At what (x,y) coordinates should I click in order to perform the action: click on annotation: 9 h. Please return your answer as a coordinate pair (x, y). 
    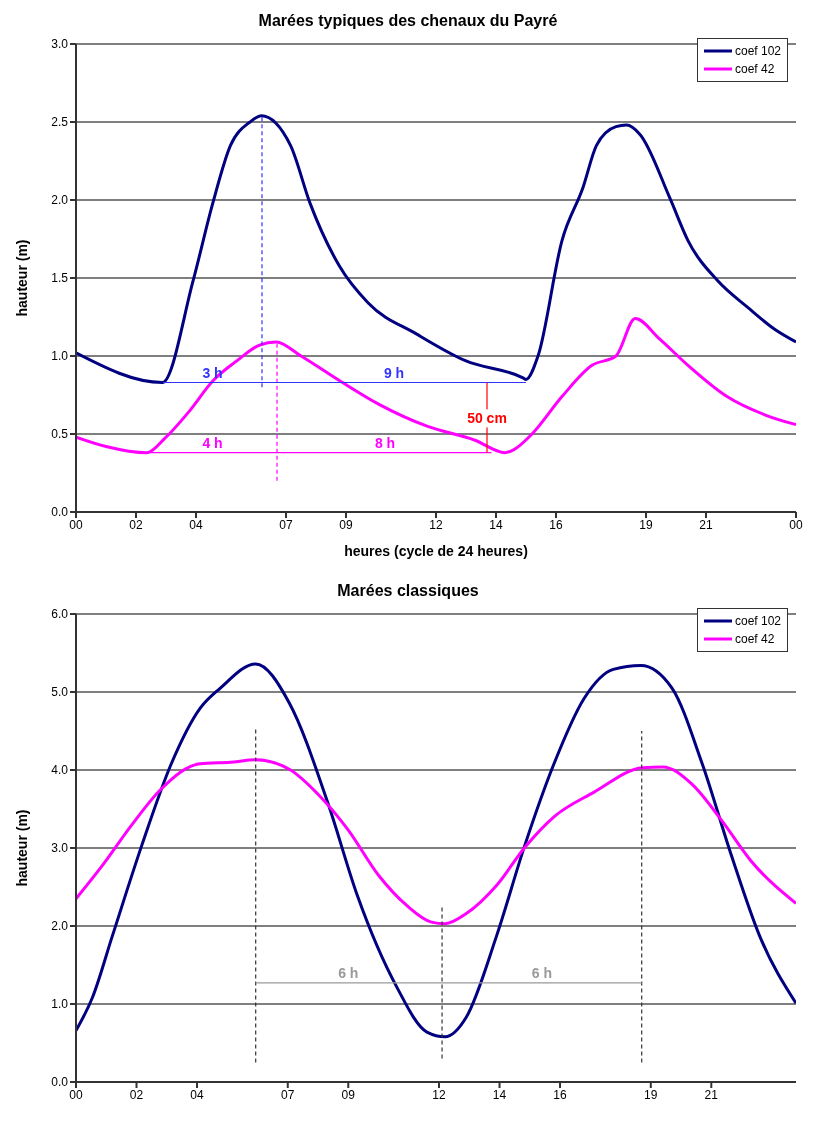
    Looking at the image, I should click on (394, 372).